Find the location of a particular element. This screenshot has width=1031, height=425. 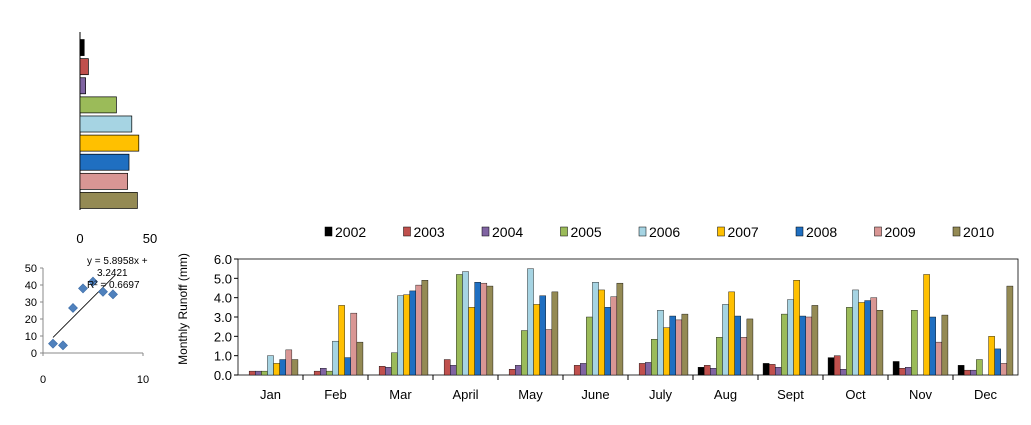

x-tick-label: May is located at coordinates (530, 394).